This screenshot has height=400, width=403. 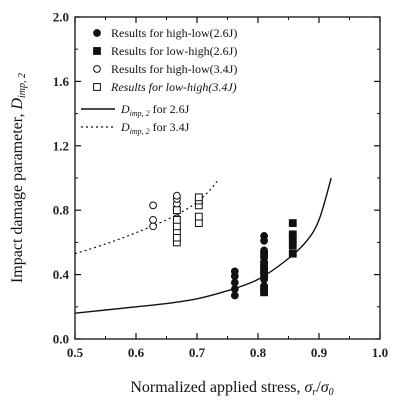 I want to click on legend-marker-circle-open, so click(x=97, y=69).